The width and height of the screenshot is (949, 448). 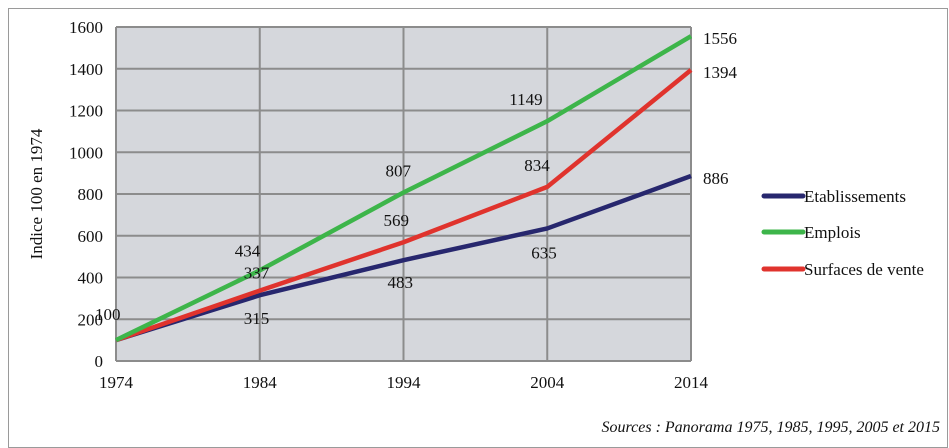 I want to click on y-tick-600: 600, so click(x=91, y=236).